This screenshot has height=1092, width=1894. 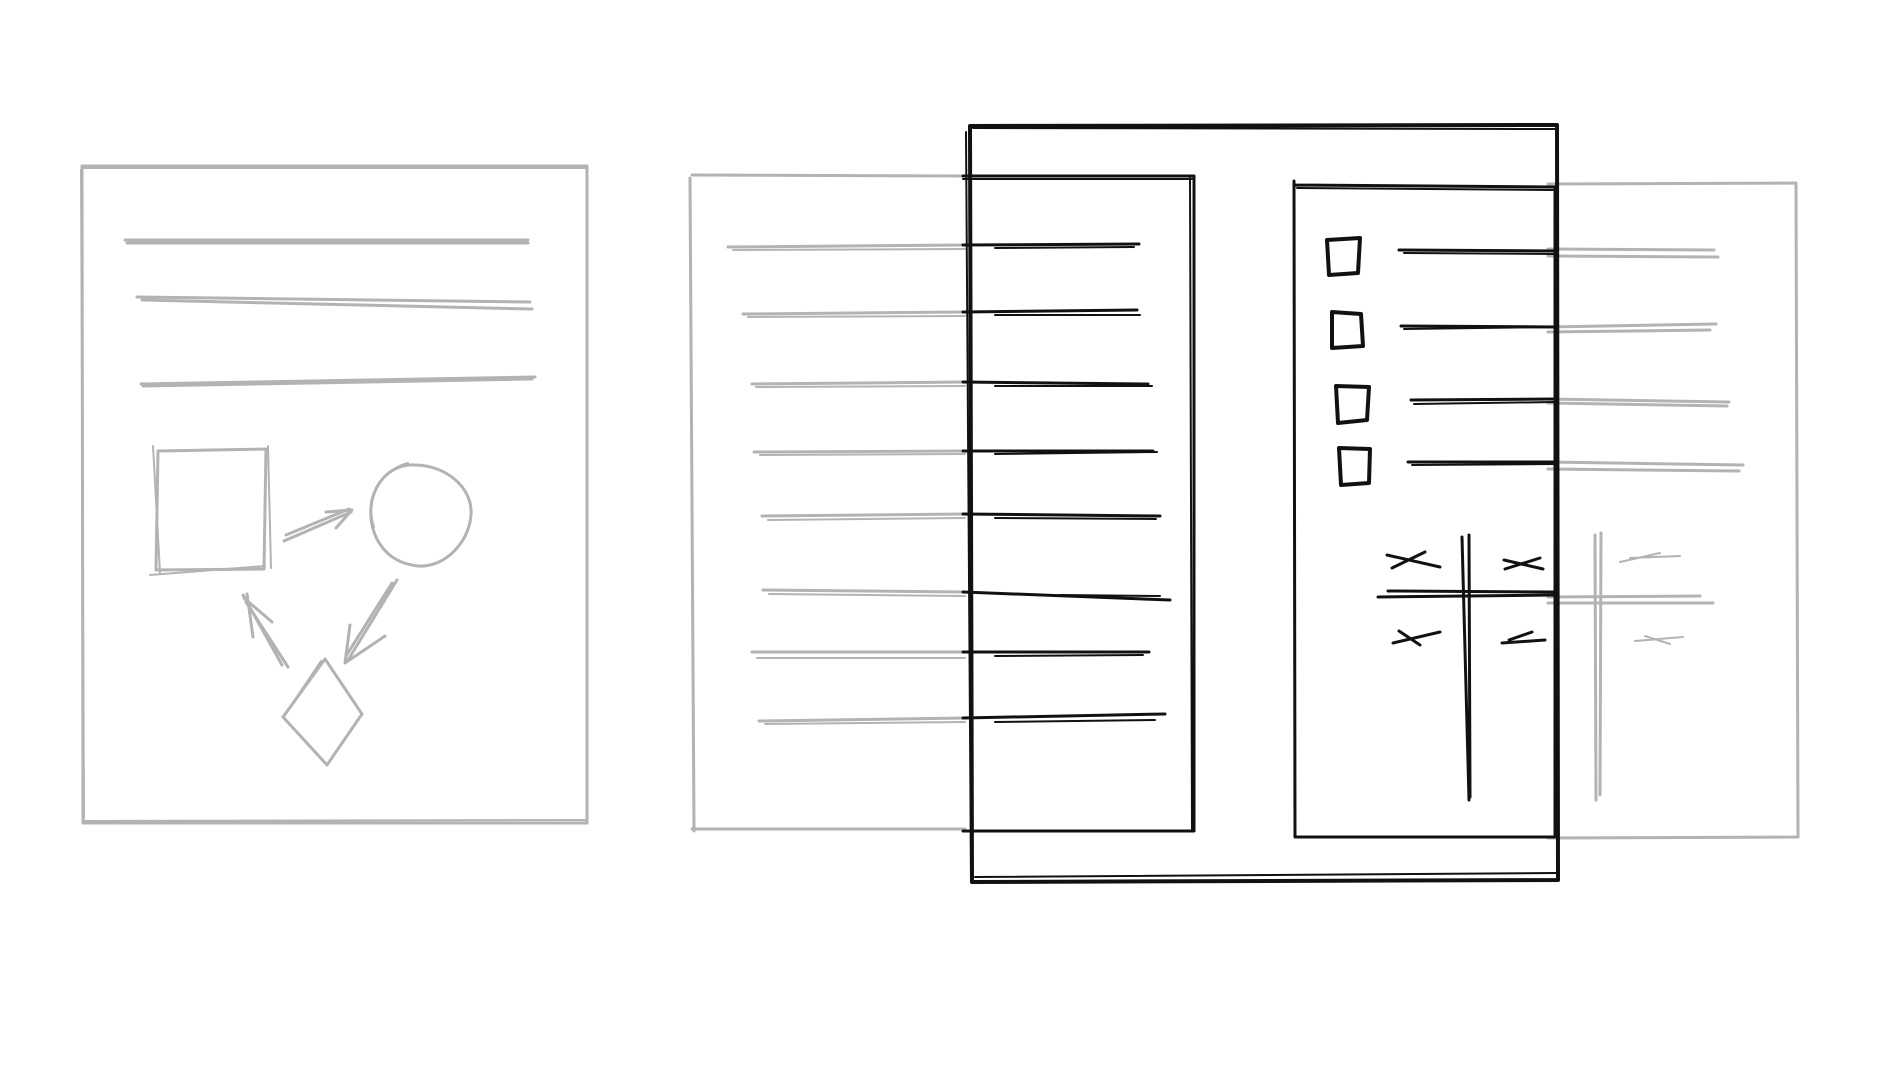 I want to click on circle-icon, so click(x=421, y=515).